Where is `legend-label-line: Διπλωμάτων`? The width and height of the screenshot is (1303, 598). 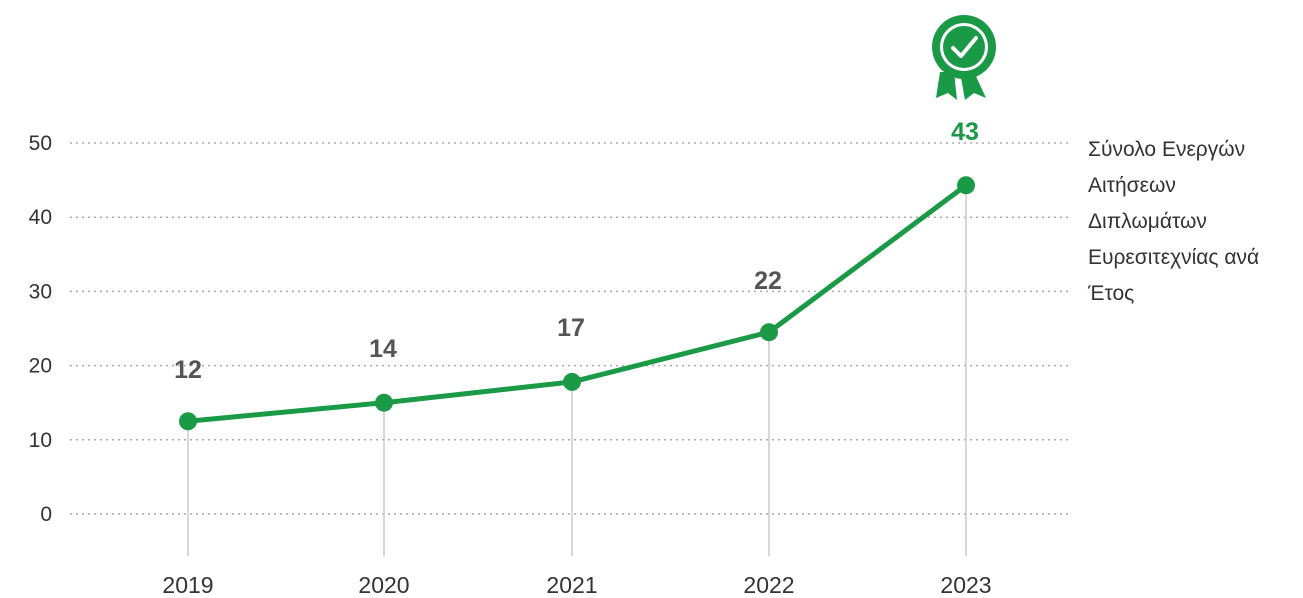
legend-label-line: Διπλωμάτων is located at coordinates (1147, 221).